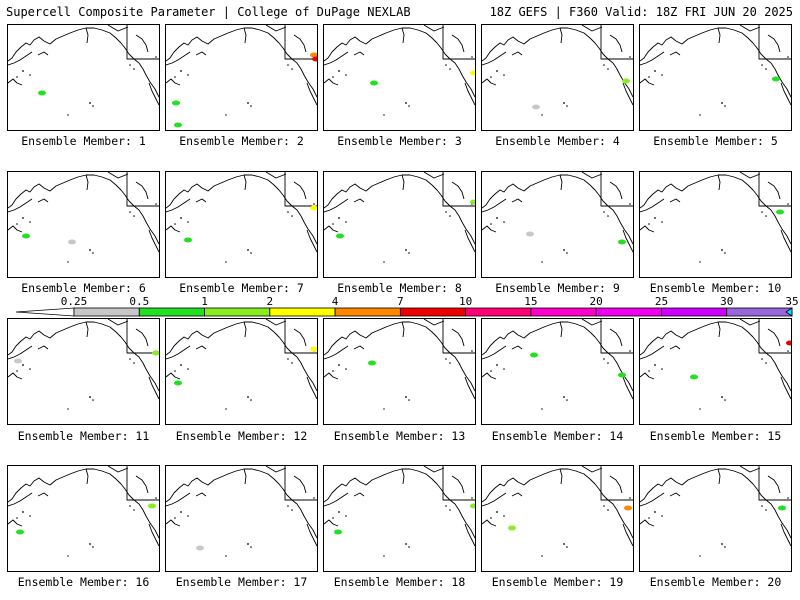 This screenshot has width=800, height=600. What do you see at coordinates (139, 301) in the screenshot?
I see `colorbar-tick-label: 0.5` at bounding box center [139, 301].